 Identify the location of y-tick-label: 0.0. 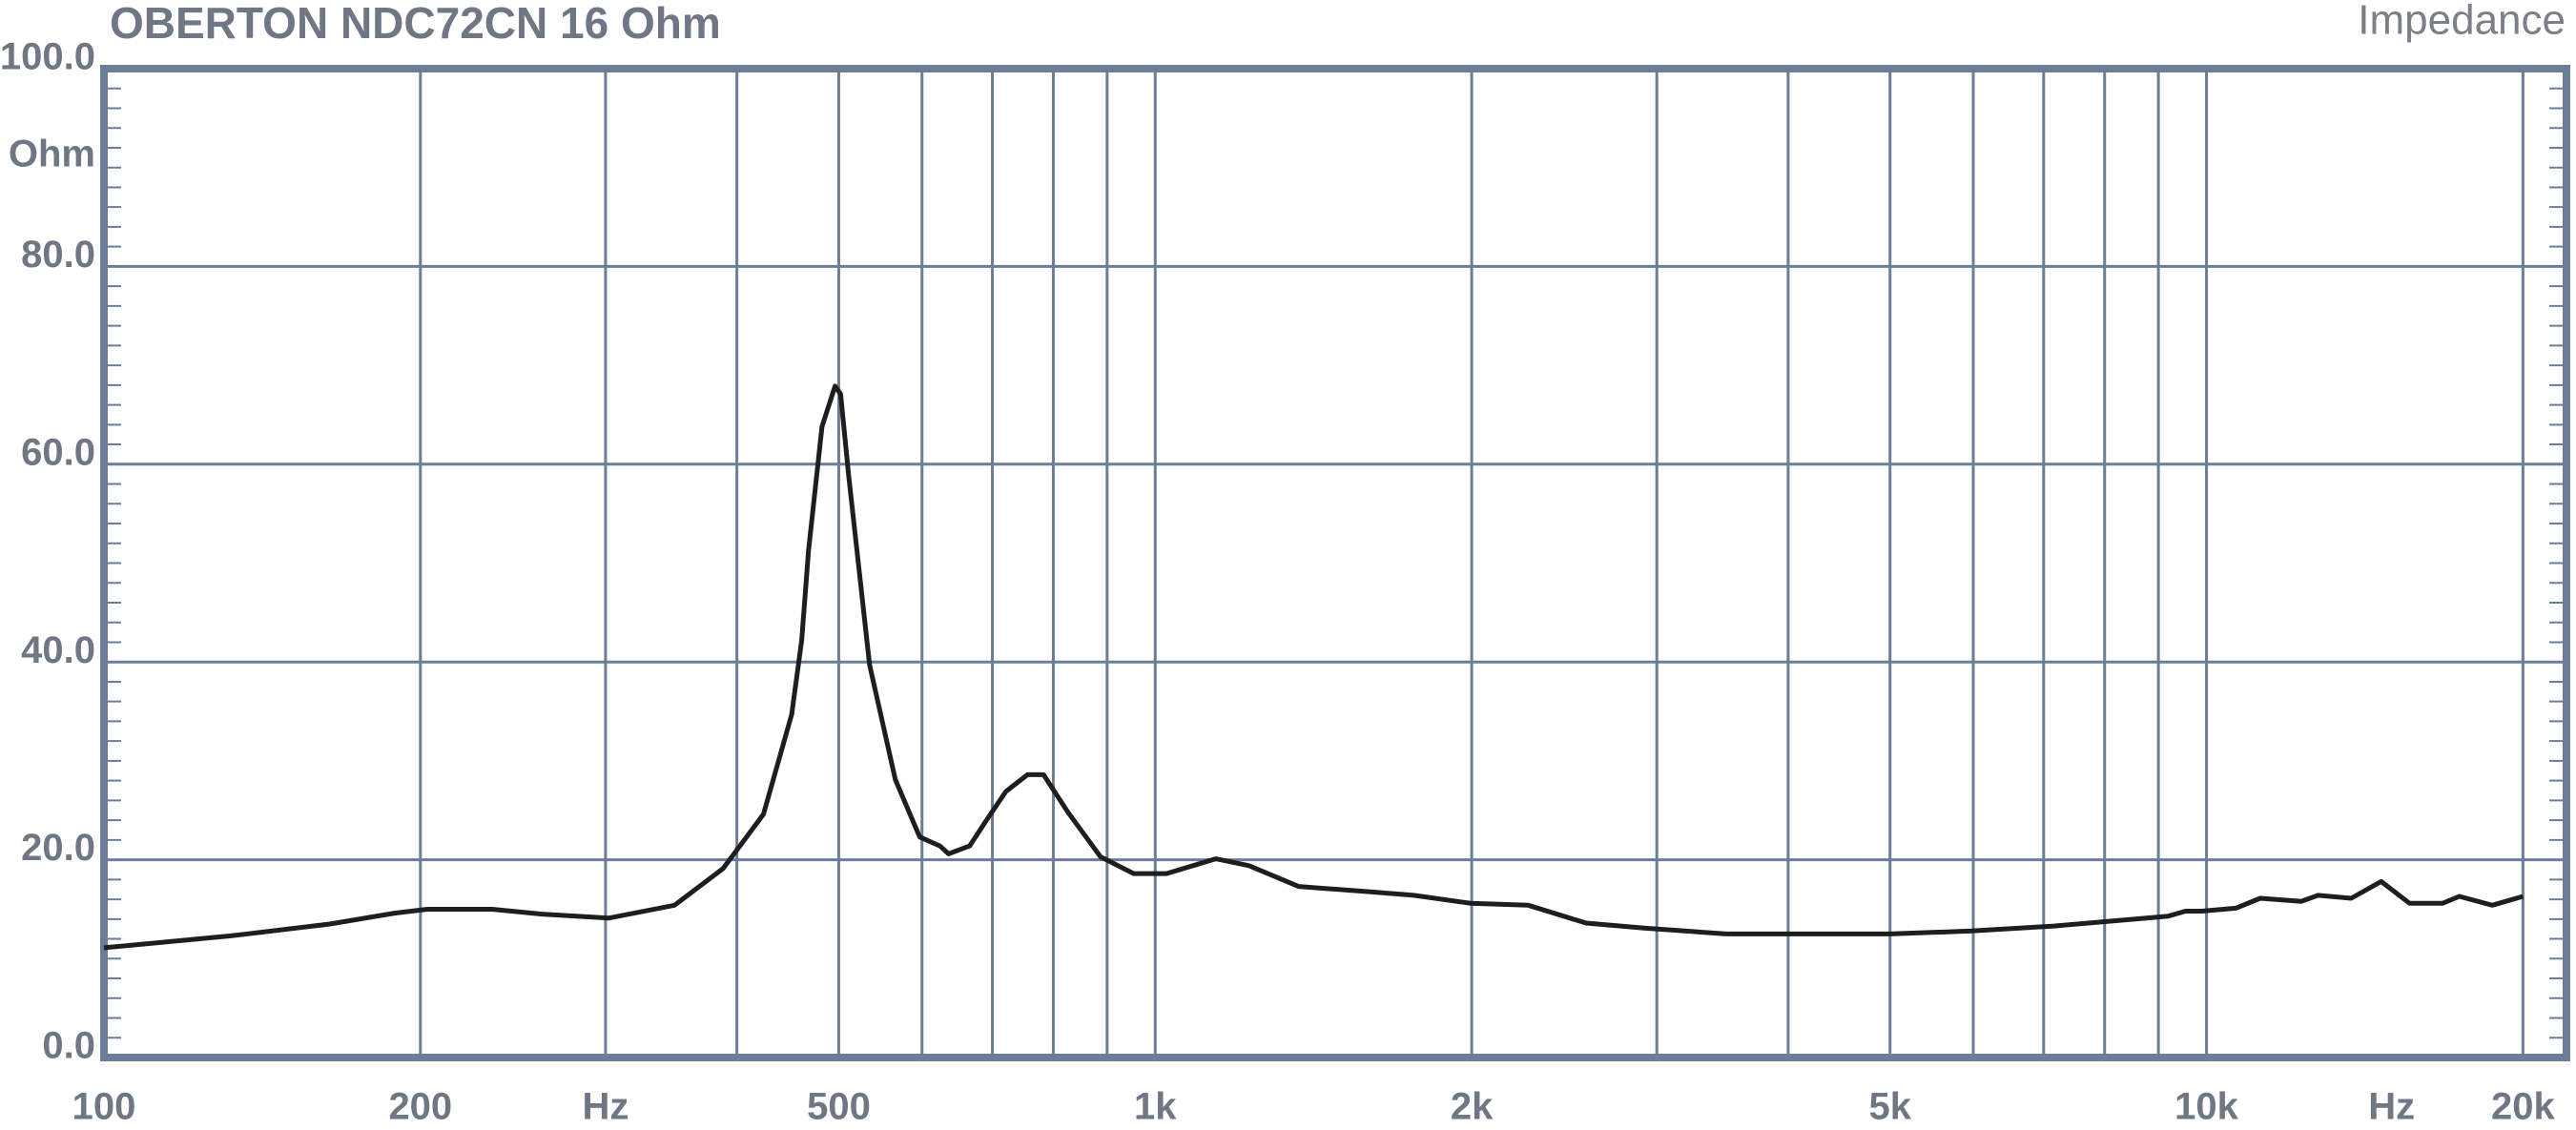
(68, 1046).